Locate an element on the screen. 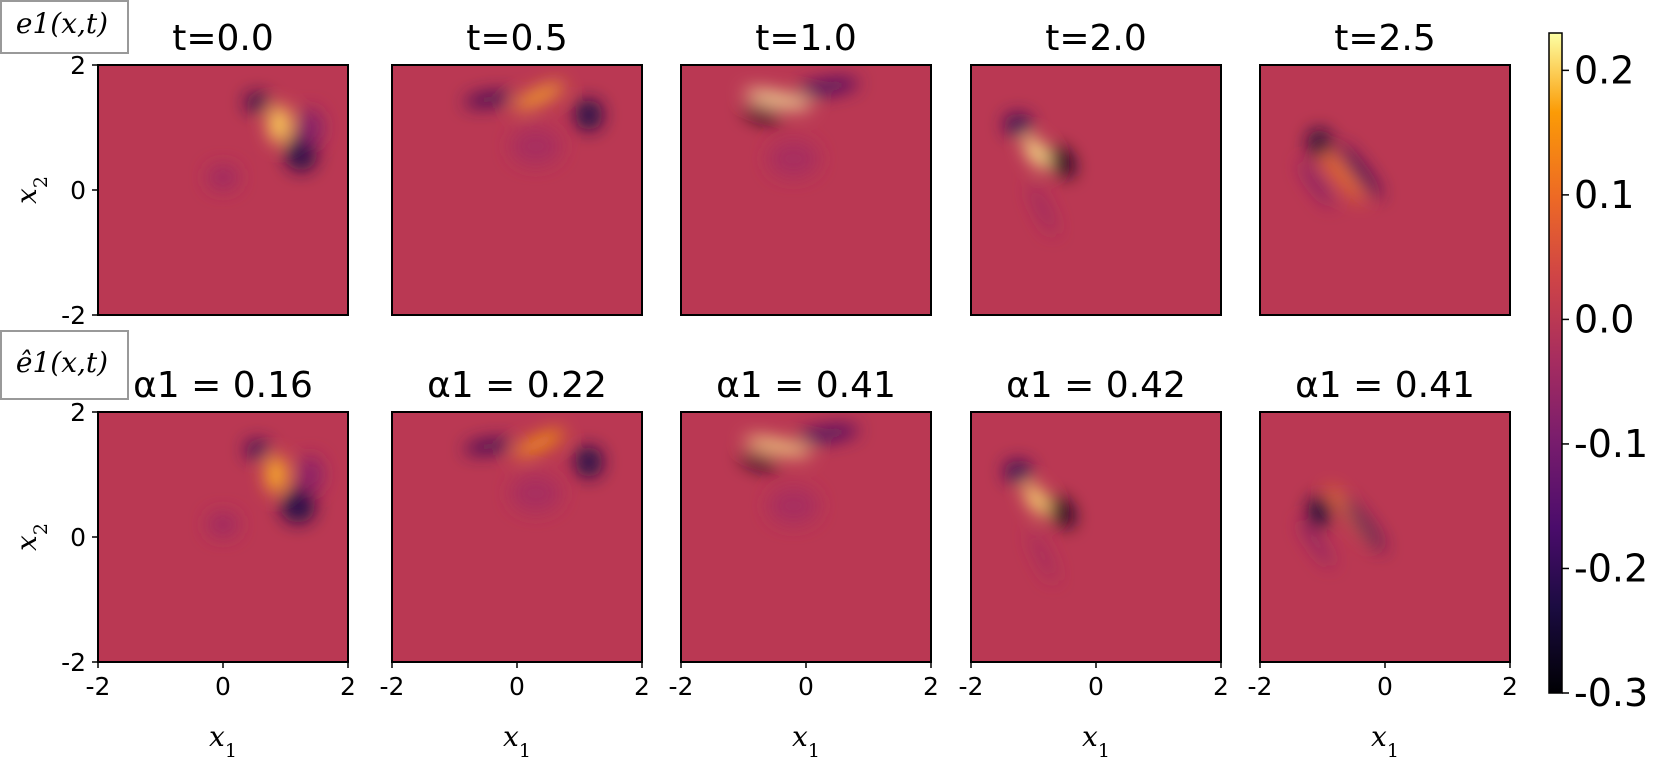  heatmap-panel-2-4: α1 = 0.42 -2 0 2 x1 is located at coordinates (1094, 562).